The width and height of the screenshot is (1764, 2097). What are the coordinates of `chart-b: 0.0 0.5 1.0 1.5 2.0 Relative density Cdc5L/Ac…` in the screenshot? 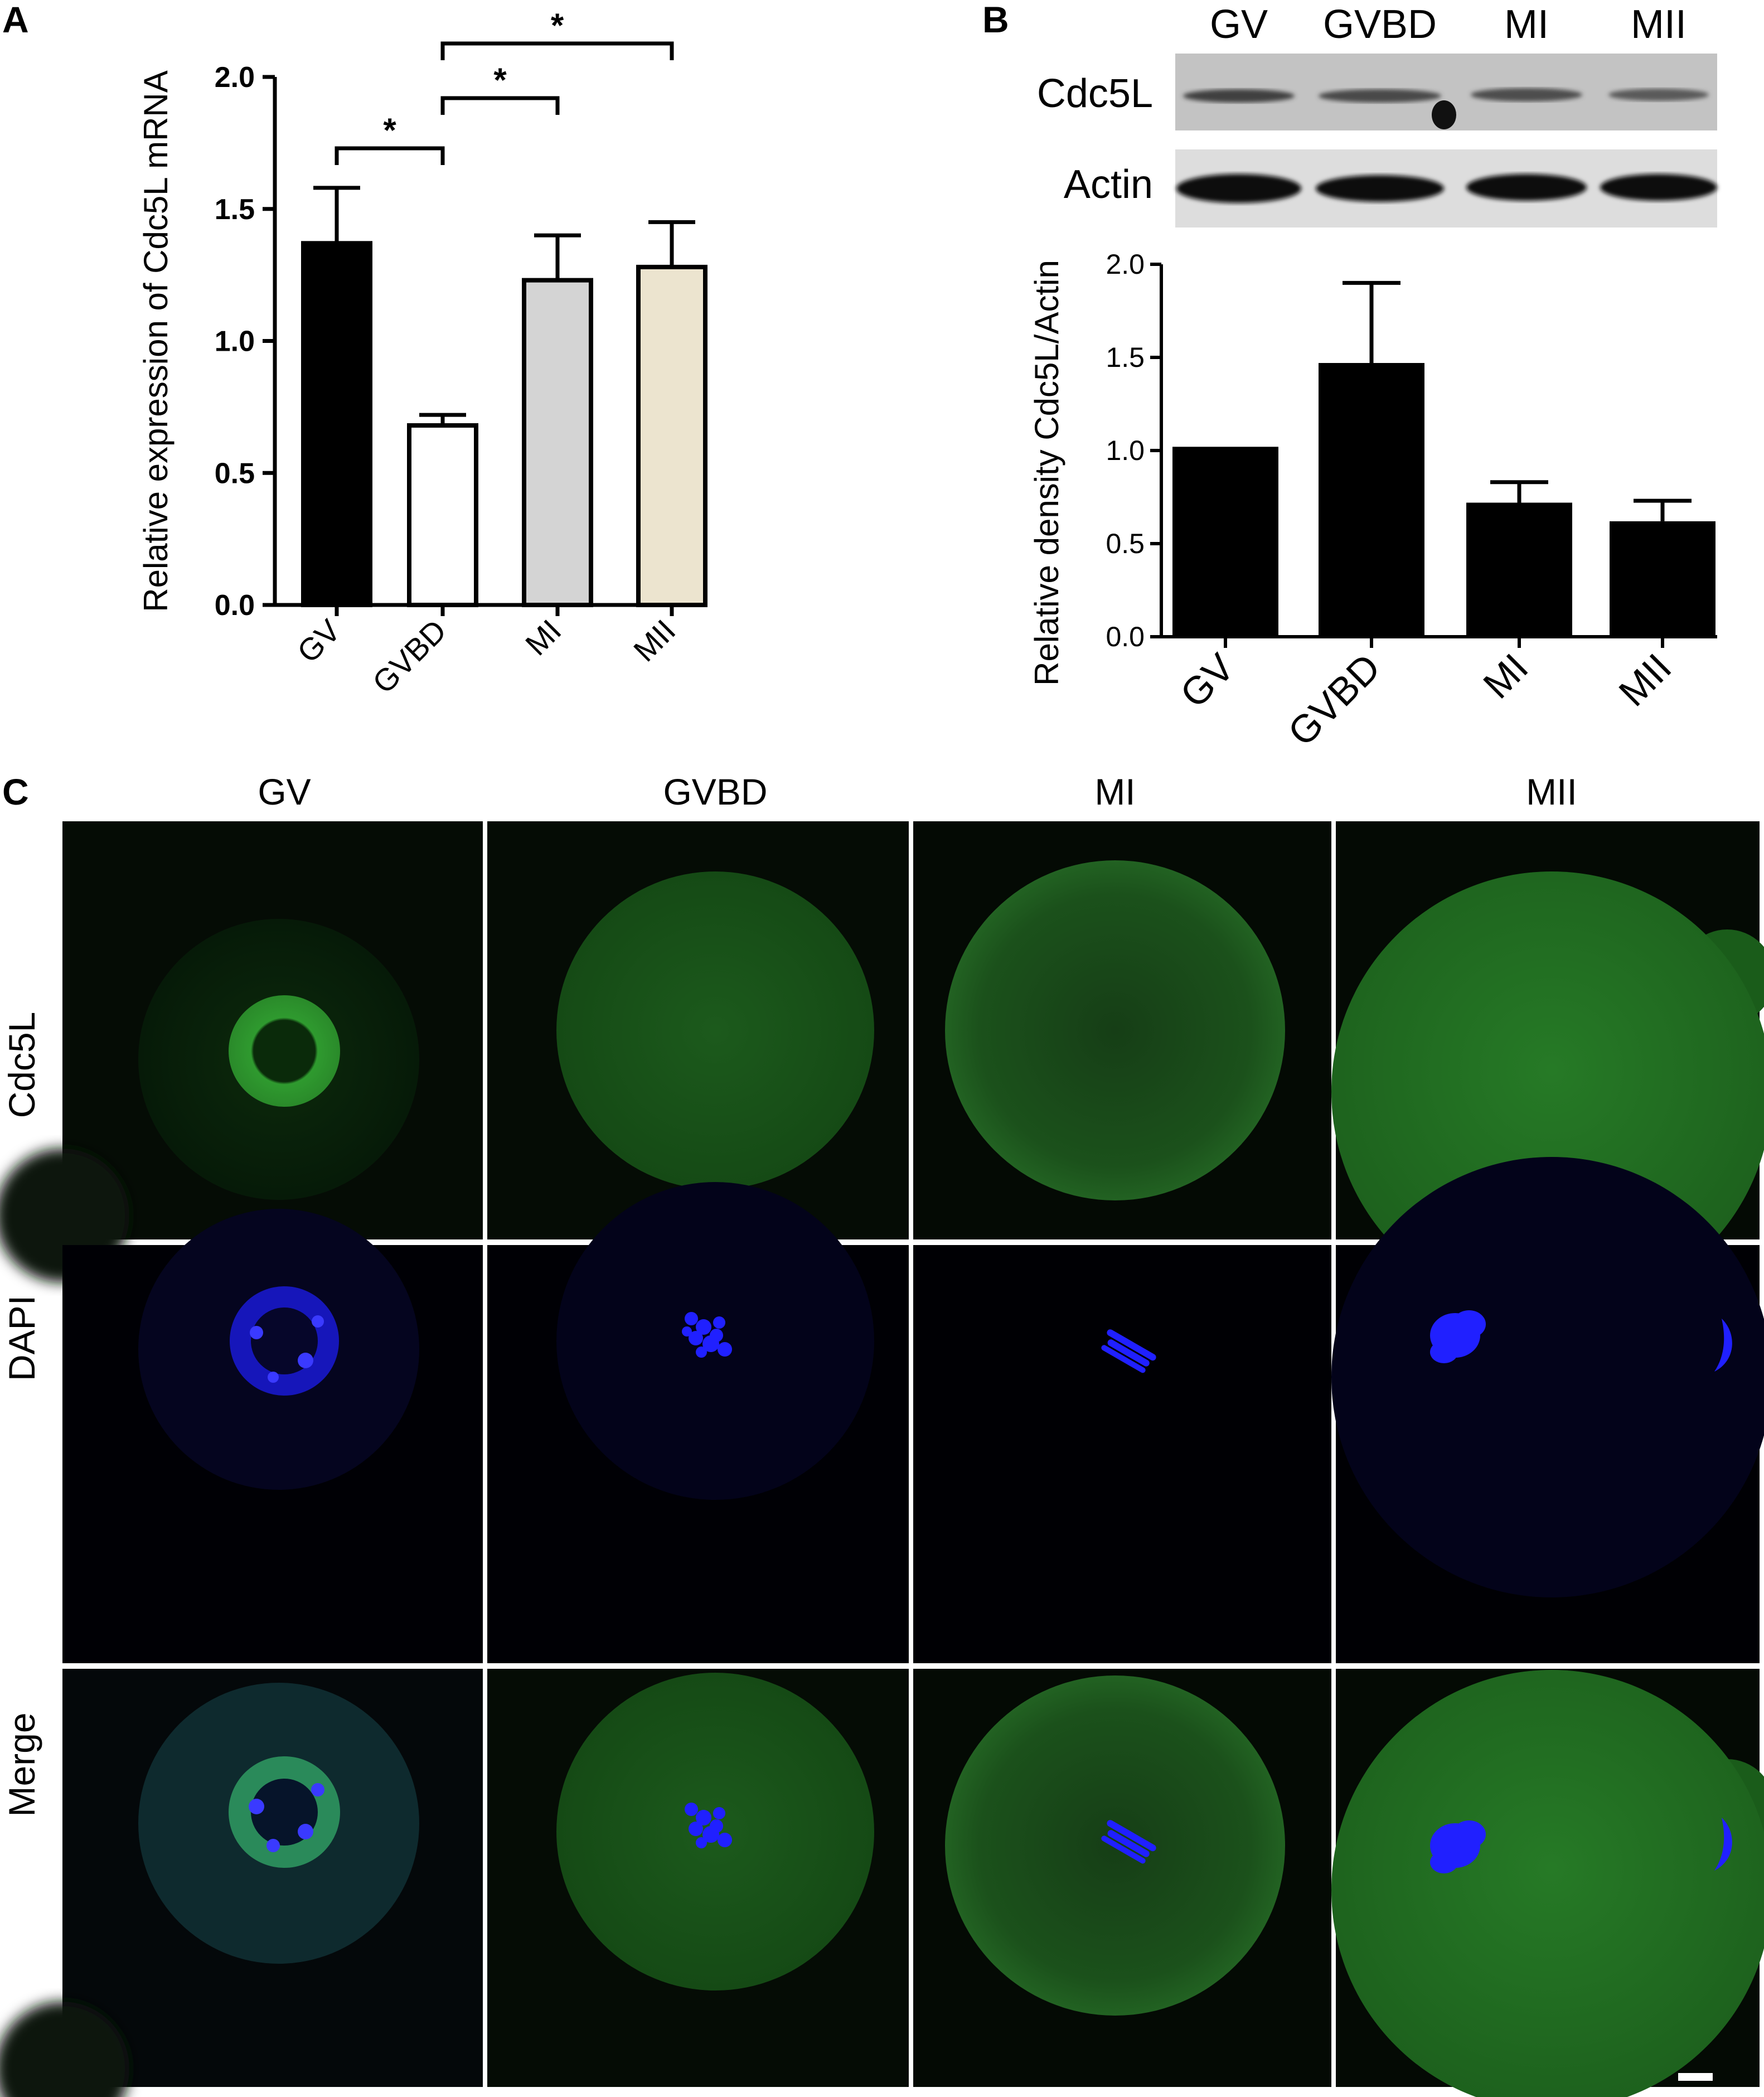 It's located at (1372, 501).